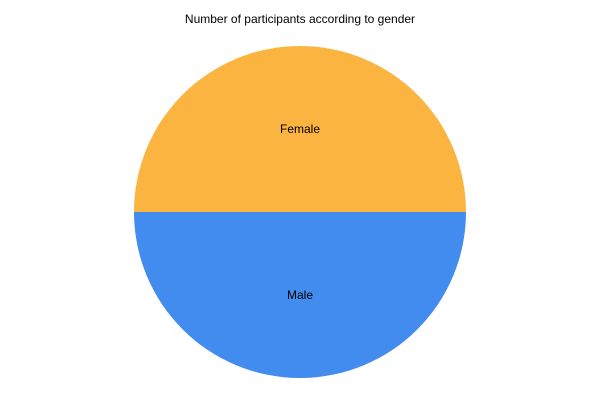 The height and width of the screenshot is (400, 600). I want to click on pie-slice-label-female: Female, so click(300, 129).